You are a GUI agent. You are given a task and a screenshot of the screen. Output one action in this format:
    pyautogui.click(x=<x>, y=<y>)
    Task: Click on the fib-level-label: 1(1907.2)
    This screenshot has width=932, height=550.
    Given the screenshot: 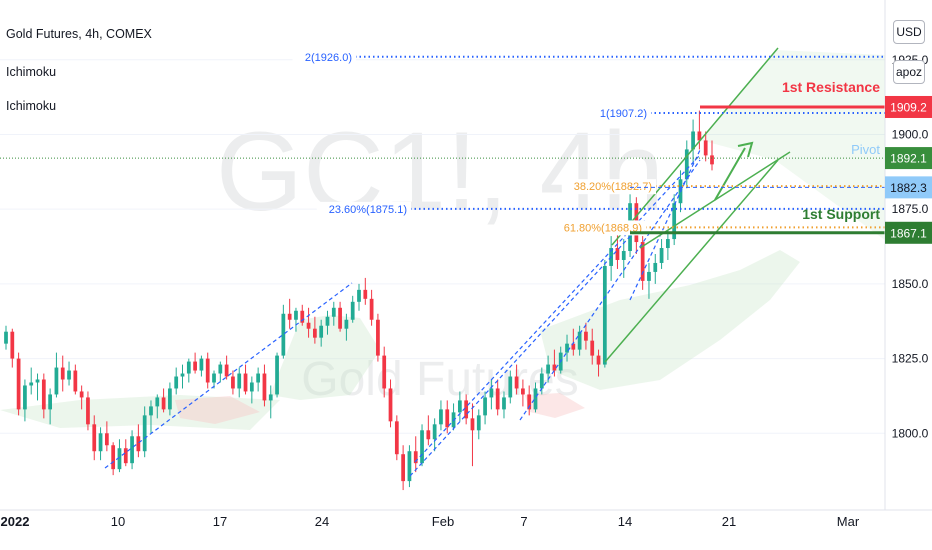 What is the action you would take?
    pyautogui.click(x=623, y=114)
    